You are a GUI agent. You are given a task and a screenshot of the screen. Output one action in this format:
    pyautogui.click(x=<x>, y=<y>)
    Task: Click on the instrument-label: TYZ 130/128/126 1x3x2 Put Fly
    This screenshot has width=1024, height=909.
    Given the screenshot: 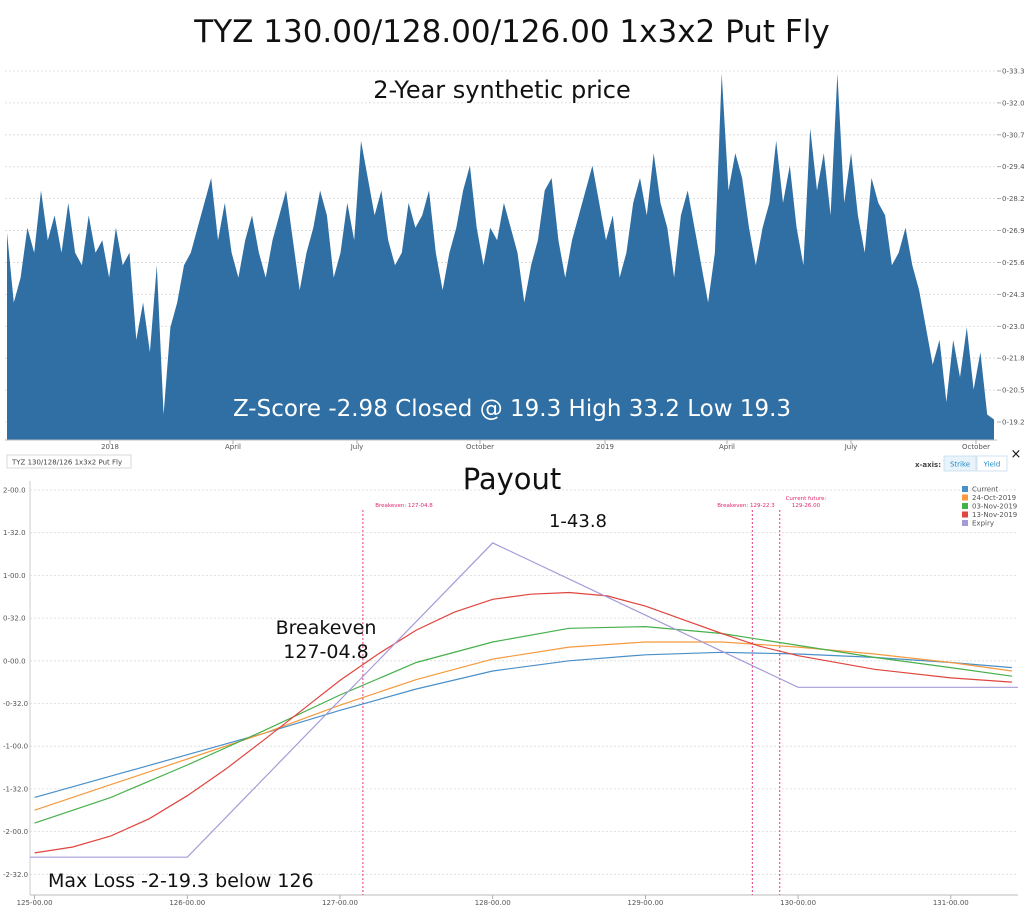 What is the action you would take?
    pyautogui.click(x=66, y=463)
    